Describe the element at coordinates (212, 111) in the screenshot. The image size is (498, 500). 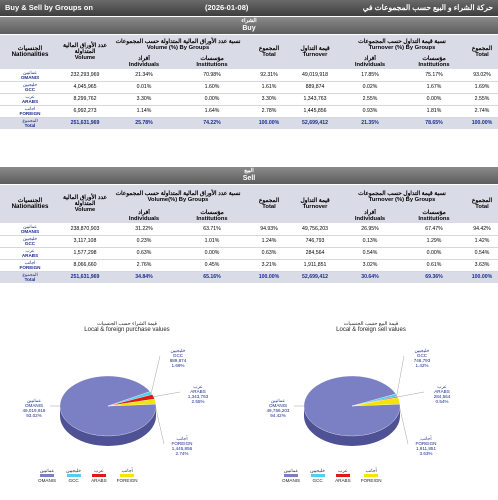
I see `cell-vn: 1.64%` at that location.